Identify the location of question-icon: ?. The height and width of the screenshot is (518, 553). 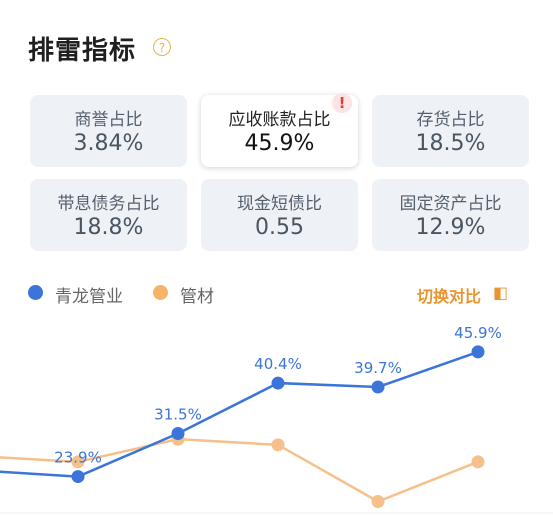
(162, 47).